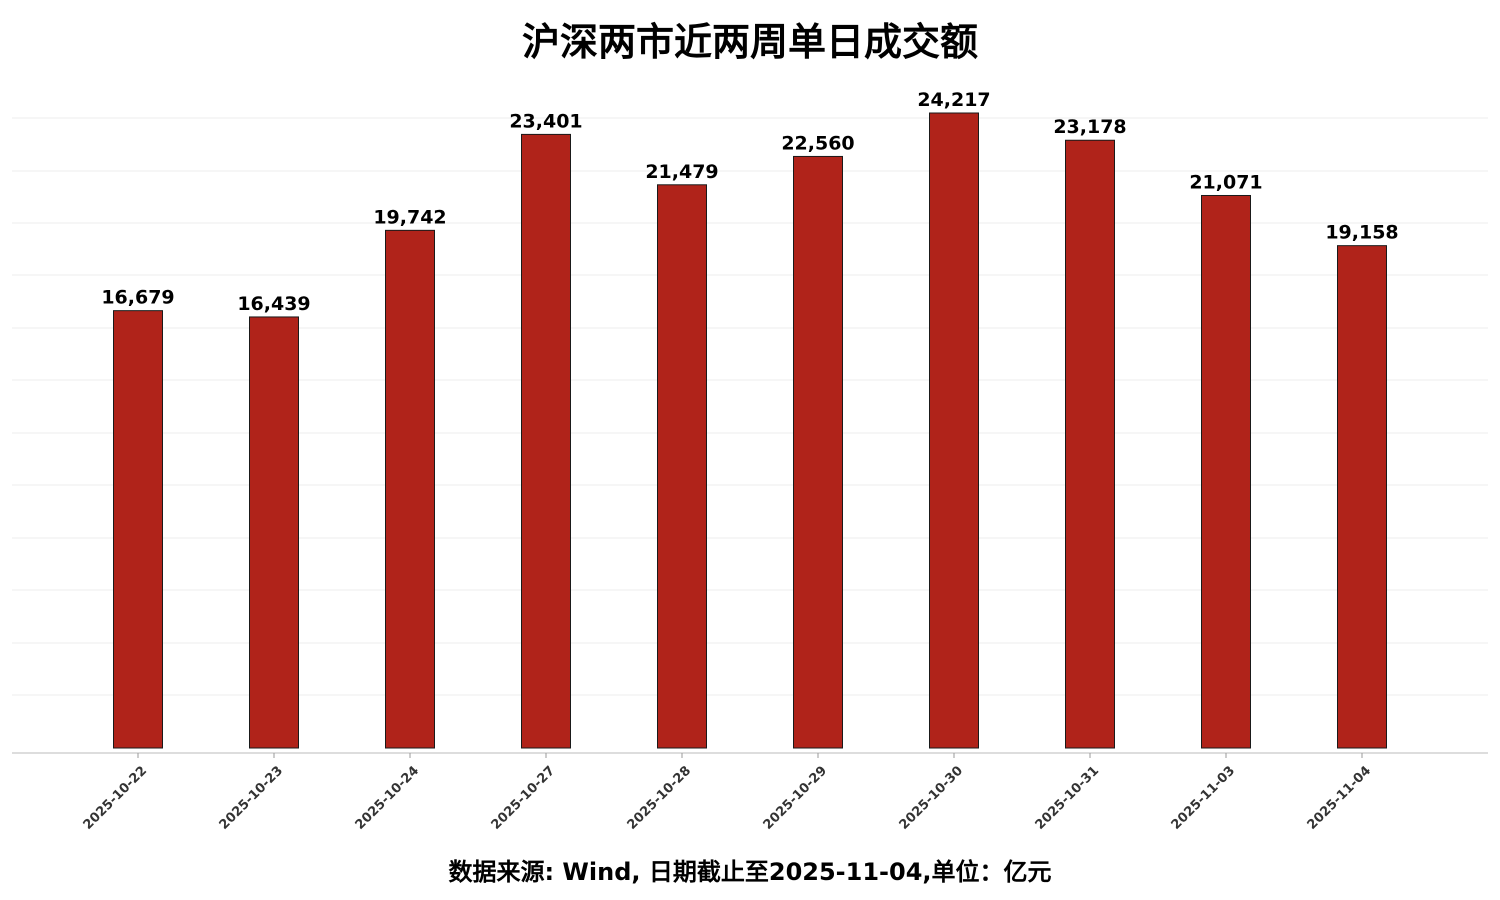 The width and height of the screenshot is (1500, 900). I want to click on bar-value-label: 21,479, so click(681, 172).